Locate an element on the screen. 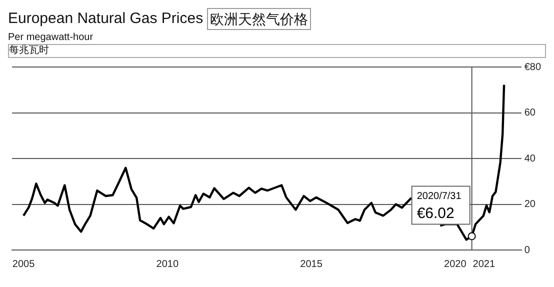 Image resolution: width=554 pixels, height=287 pixels. text: 欧洲天然气价格 is located at coordinates (259, 19).